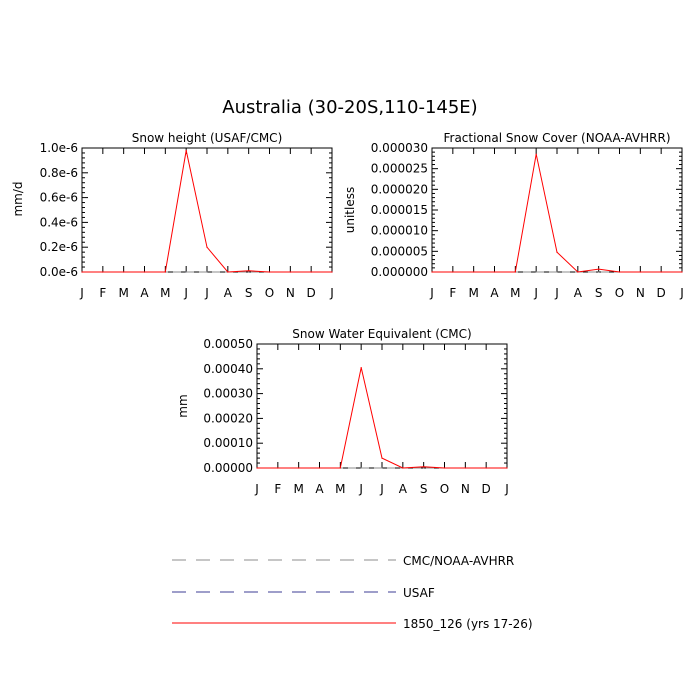 The width and height of the screenshot is (700, 700). What do you see at coordinates (303, 593) in the screenshot?
I see `legend-item: USAF` at bounding box center [303, 593].